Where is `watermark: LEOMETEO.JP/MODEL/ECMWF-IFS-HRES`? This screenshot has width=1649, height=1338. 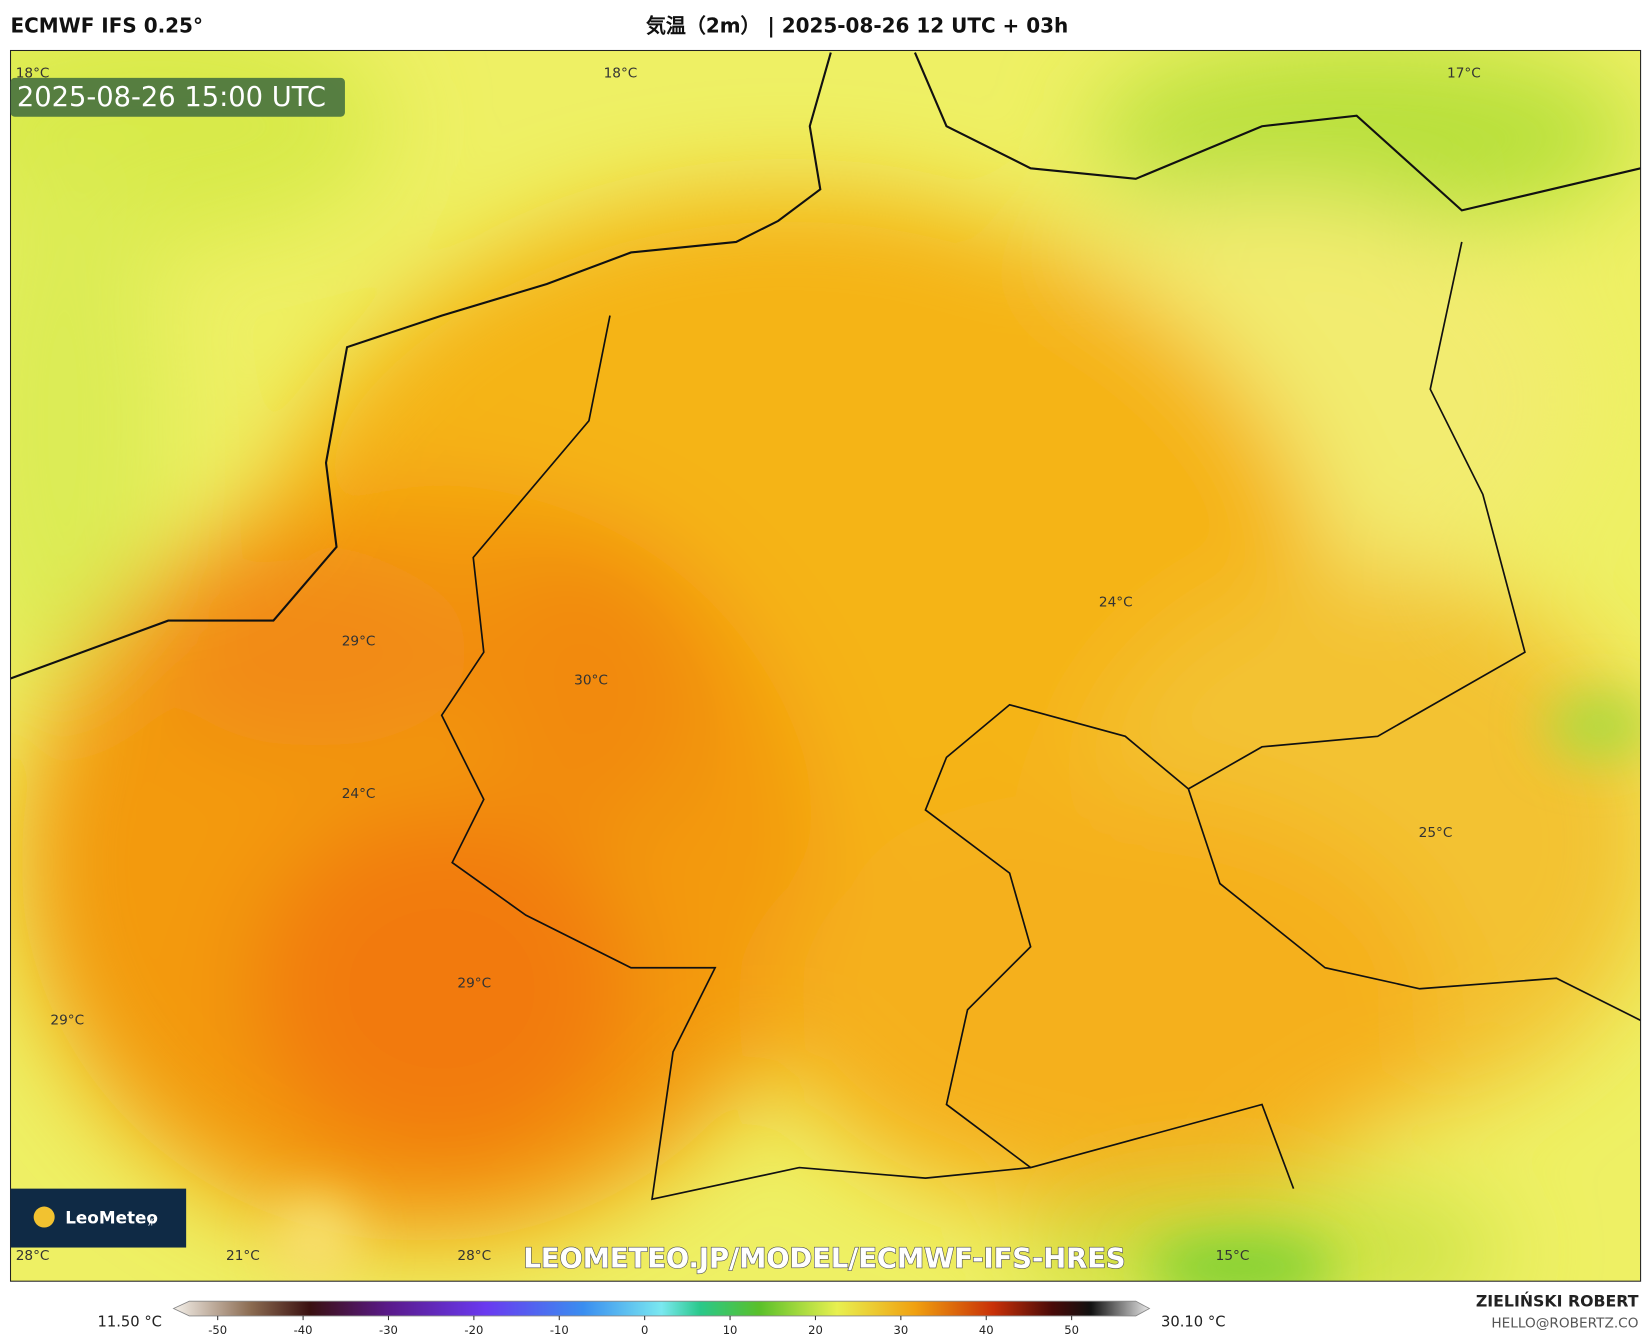
watermark: LEOMETEO.JP/MODEL/ECMWF-IFS-HRES is located at coordinates (824, 1259).